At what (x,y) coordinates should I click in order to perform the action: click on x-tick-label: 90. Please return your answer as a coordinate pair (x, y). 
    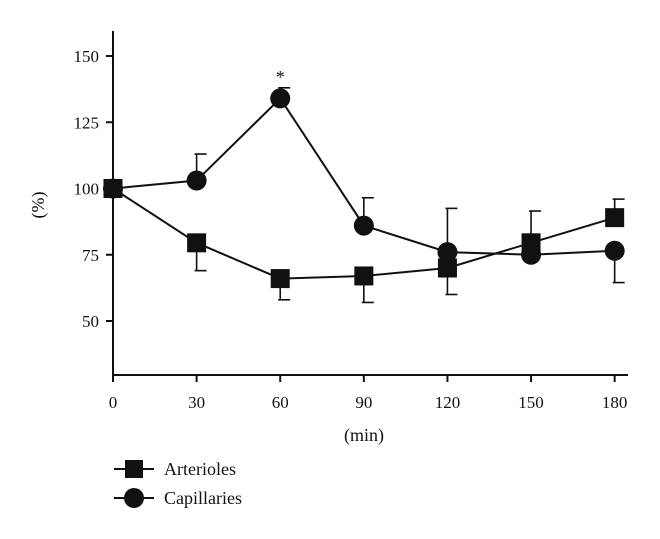
    Looking at the image, I should click on (363, 402).